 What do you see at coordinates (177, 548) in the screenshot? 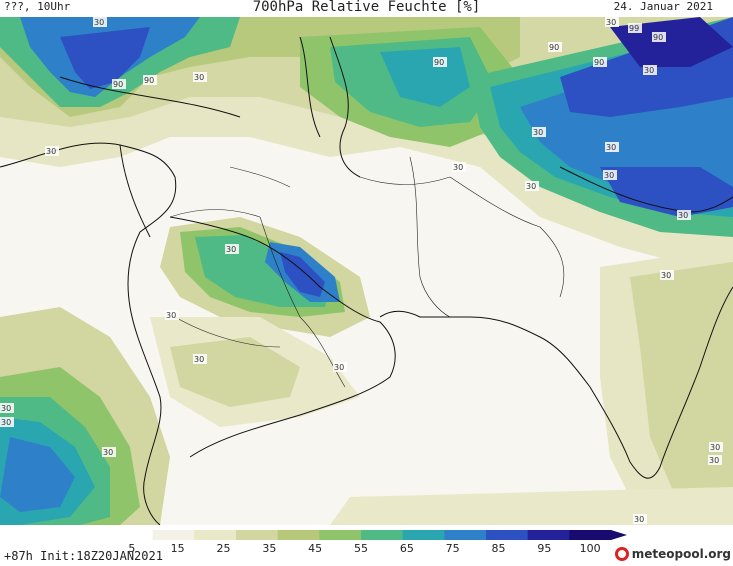
I see `colorbar-label: 15` at bounding box center [177, 548].